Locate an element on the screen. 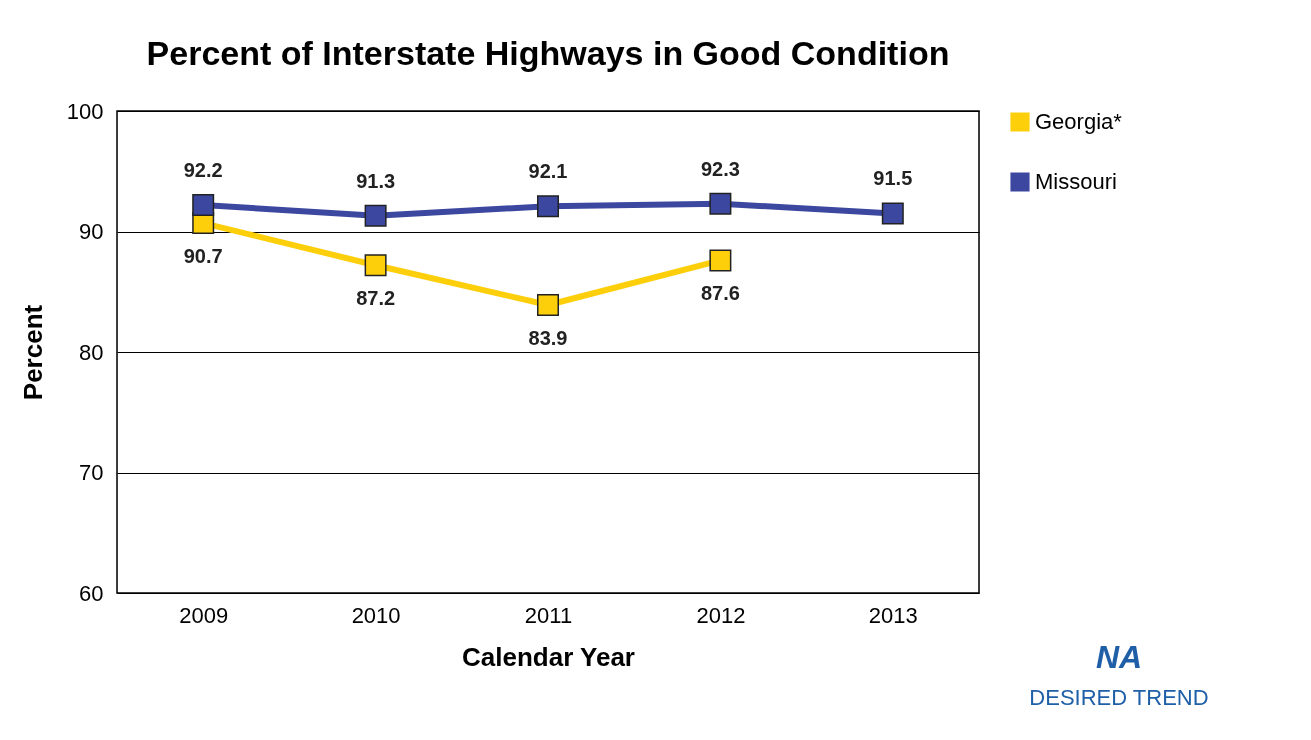 The image size is (1311, 740). text: NA is located at coordinates (1119, 657).